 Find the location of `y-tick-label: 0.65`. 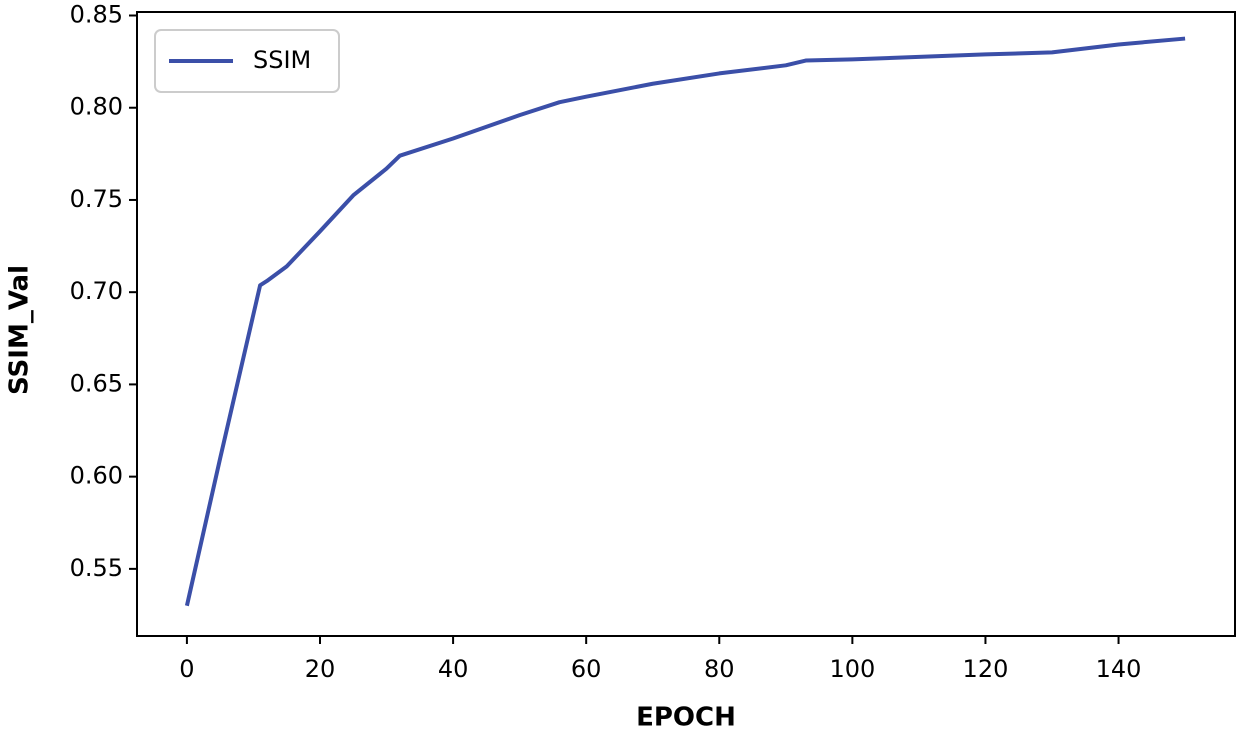

y-tick-label: 0.65 is located at coordinates (96, 383).